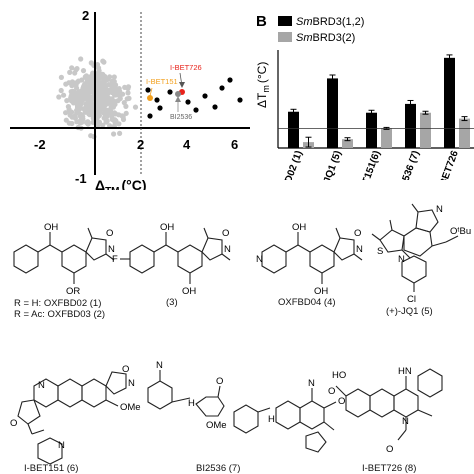  I want to click on atom: OR, so click(73, 291).